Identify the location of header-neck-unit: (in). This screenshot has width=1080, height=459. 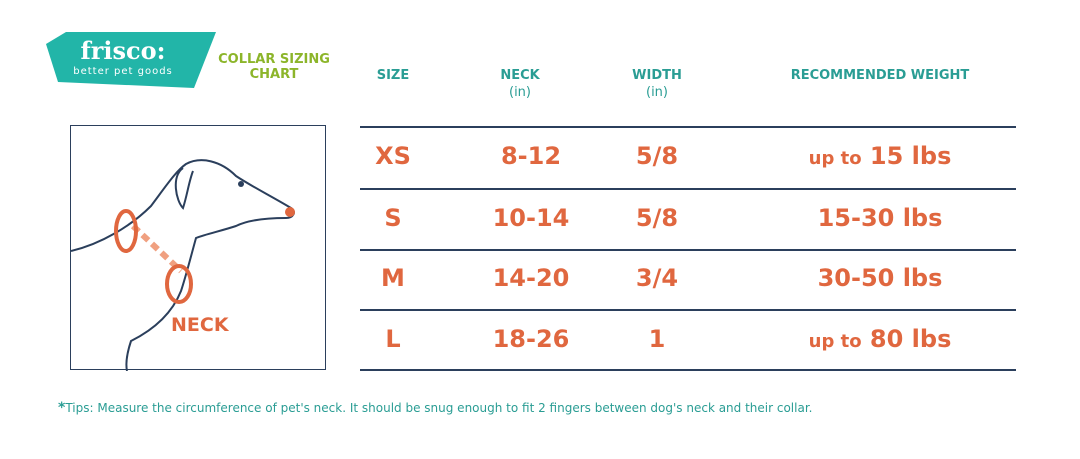
(520, 92).